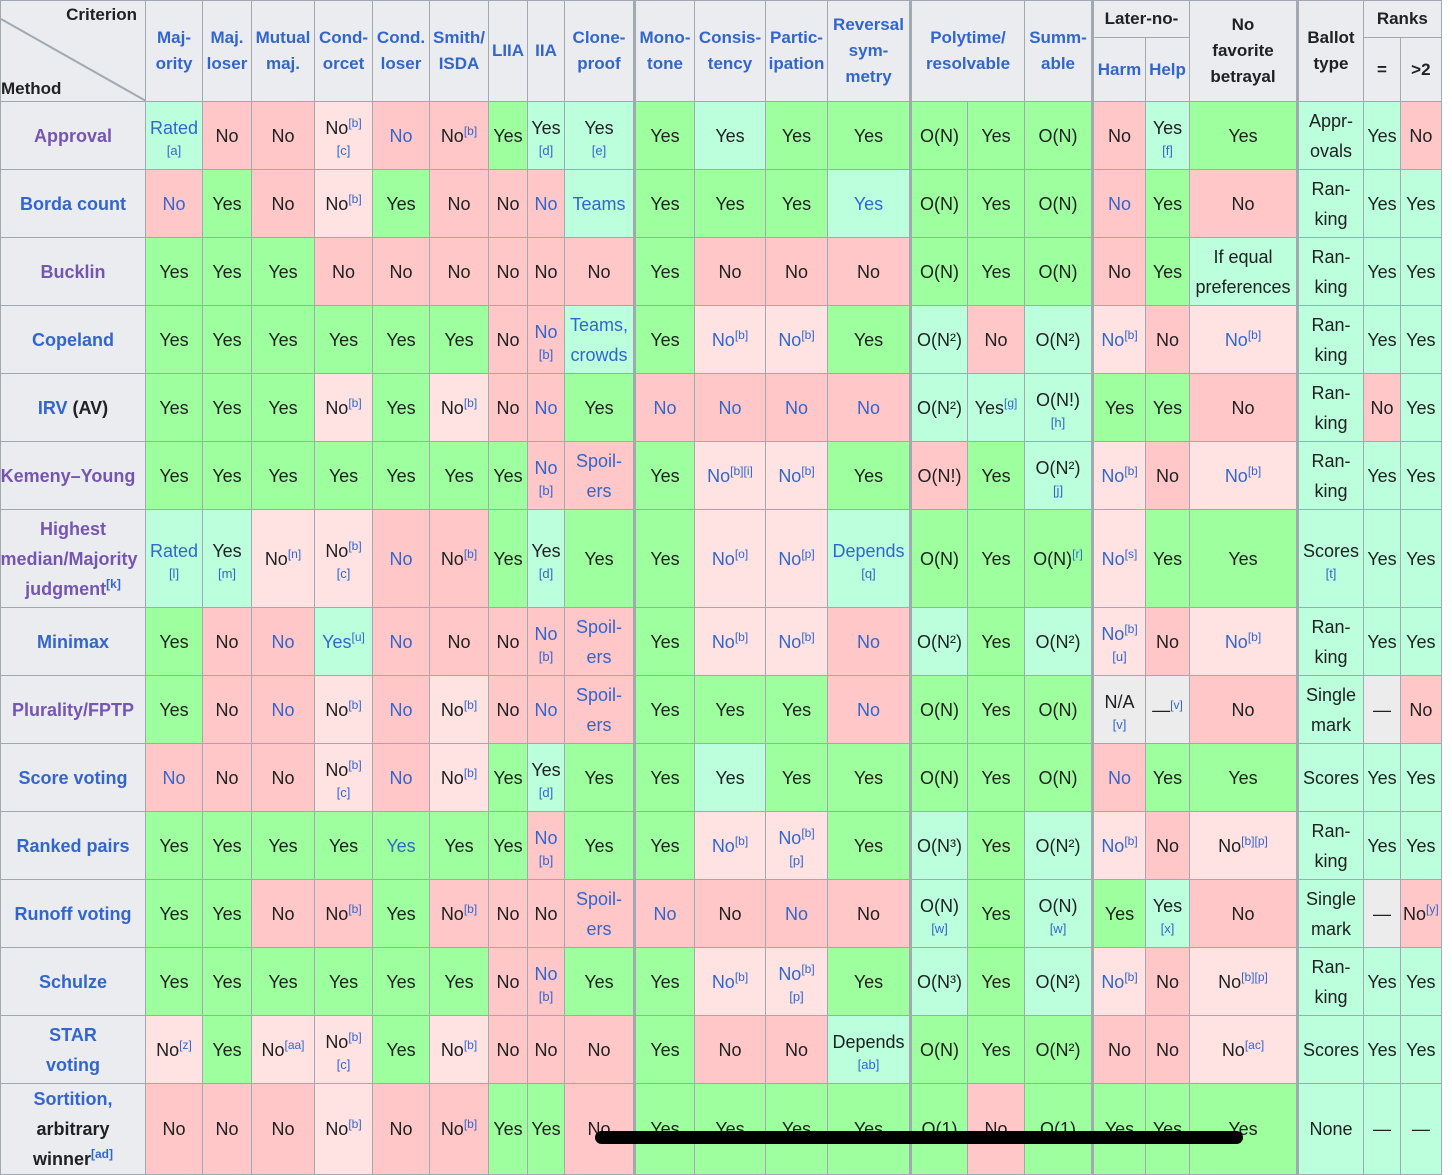 The height and width of the screenshot is (1175, 1452). Describe the element at coordinates (73, 913) in the screenshot. I see `method-runoff-voting: Runoff voting` at that location.